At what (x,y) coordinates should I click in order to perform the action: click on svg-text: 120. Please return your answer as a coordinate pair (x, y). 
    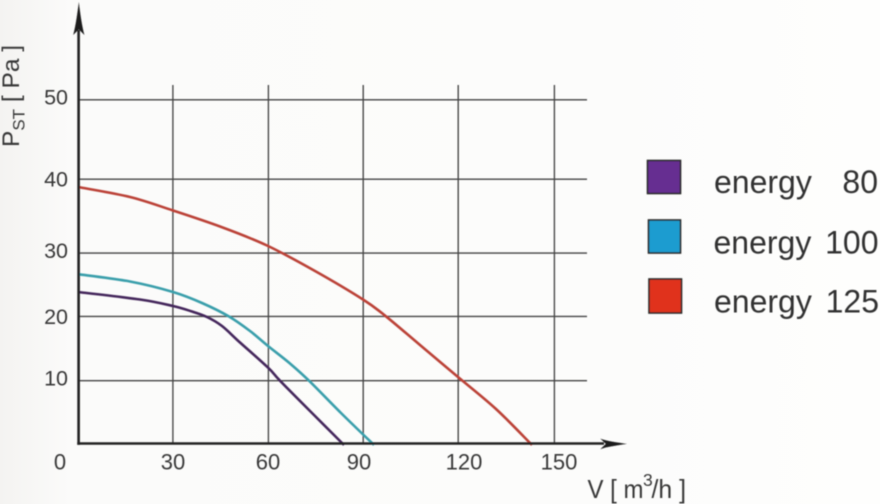
    Looking at the image, I should click on (464, 462).